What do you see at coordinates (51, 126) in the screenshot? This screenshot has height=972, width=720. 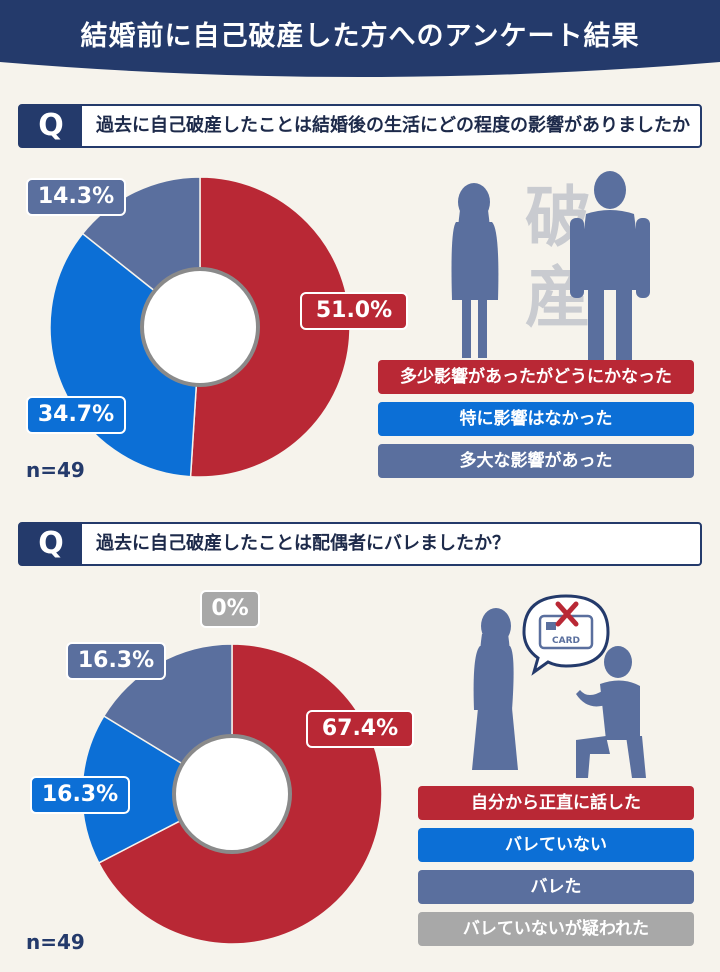 I see `question-1-mark: Q` at bounding box center [51, 126].